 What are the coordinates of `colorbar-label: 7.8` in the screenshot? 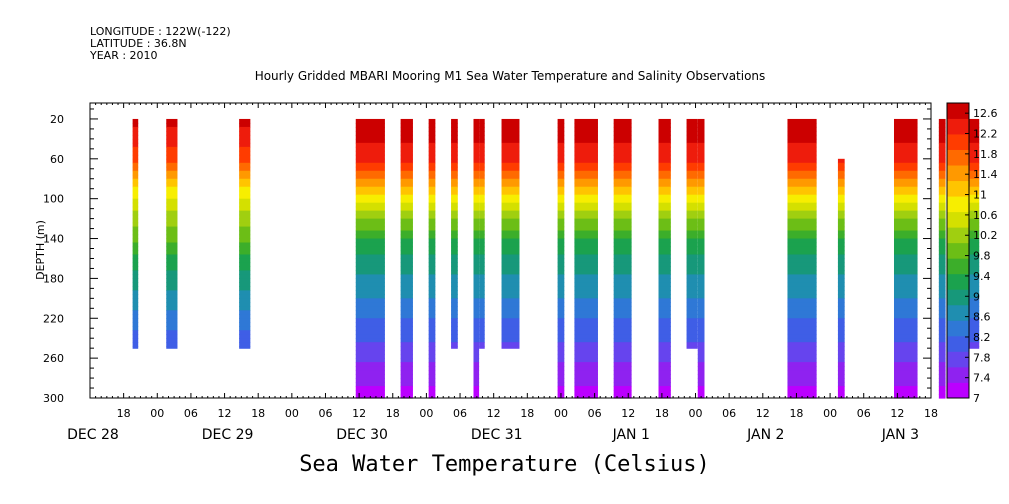 It's located at (982, 357).